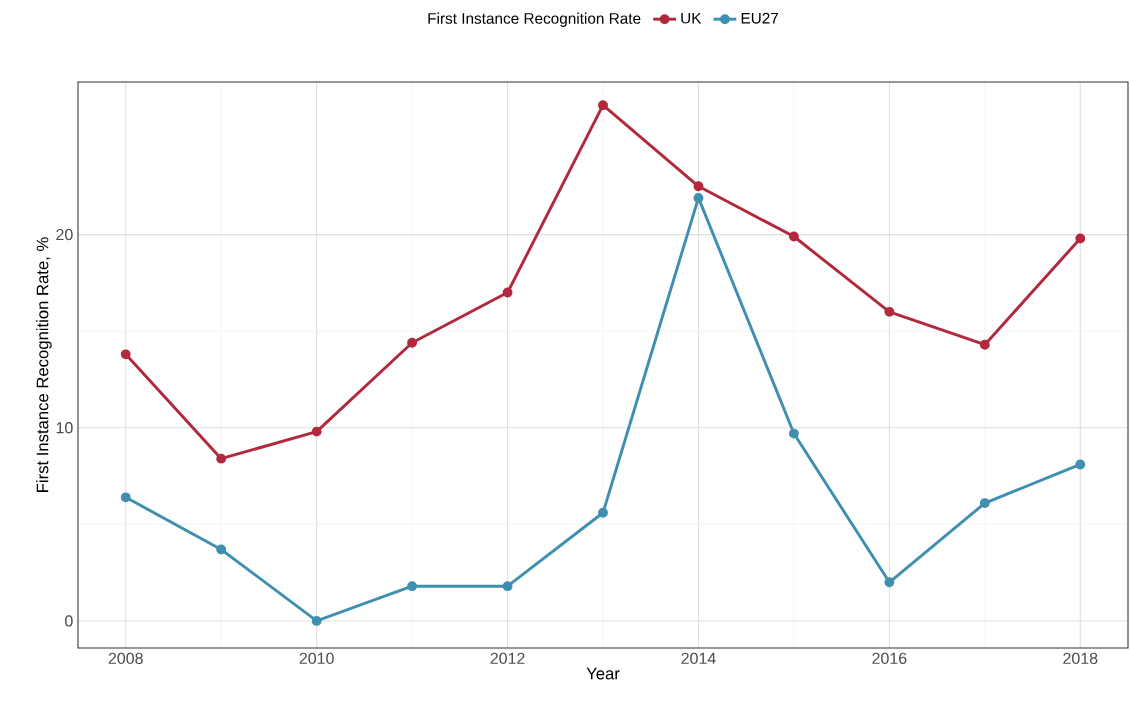 The height and width of the screenshot is (716, 1130). What do you see at coordinates (603, 673) in the screenshot?
I see `x-axis-title: Year` at bounding box center [603, 673].